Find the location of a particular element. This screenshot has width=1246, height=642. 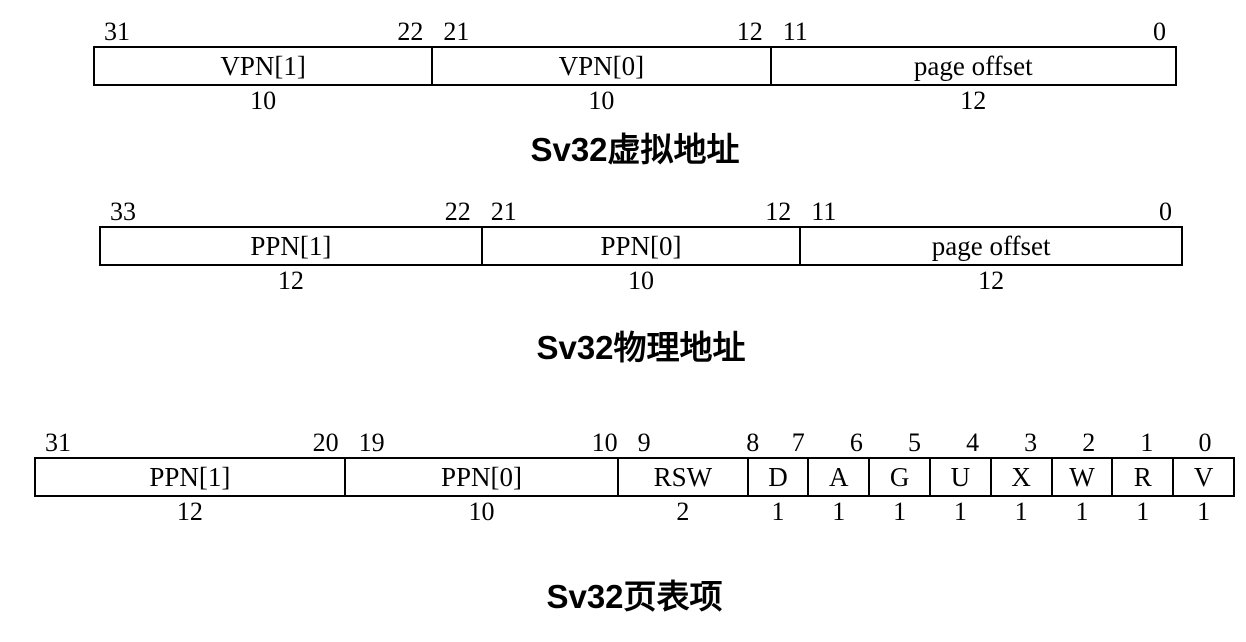

bit-index-cell: 2 is located at coordinates (1088, 443).